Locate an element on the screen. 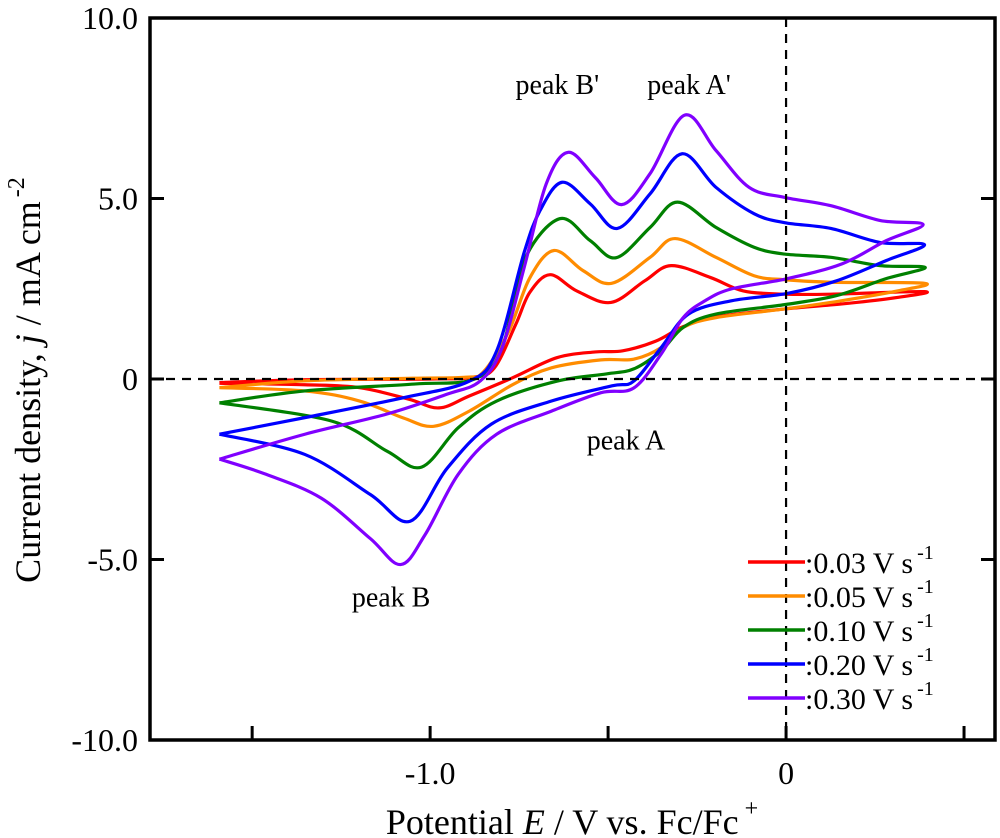 The image size is (1000, 838). y-axis-title: Current density, j / mA cm -2 is located at coordinates (26, 380).